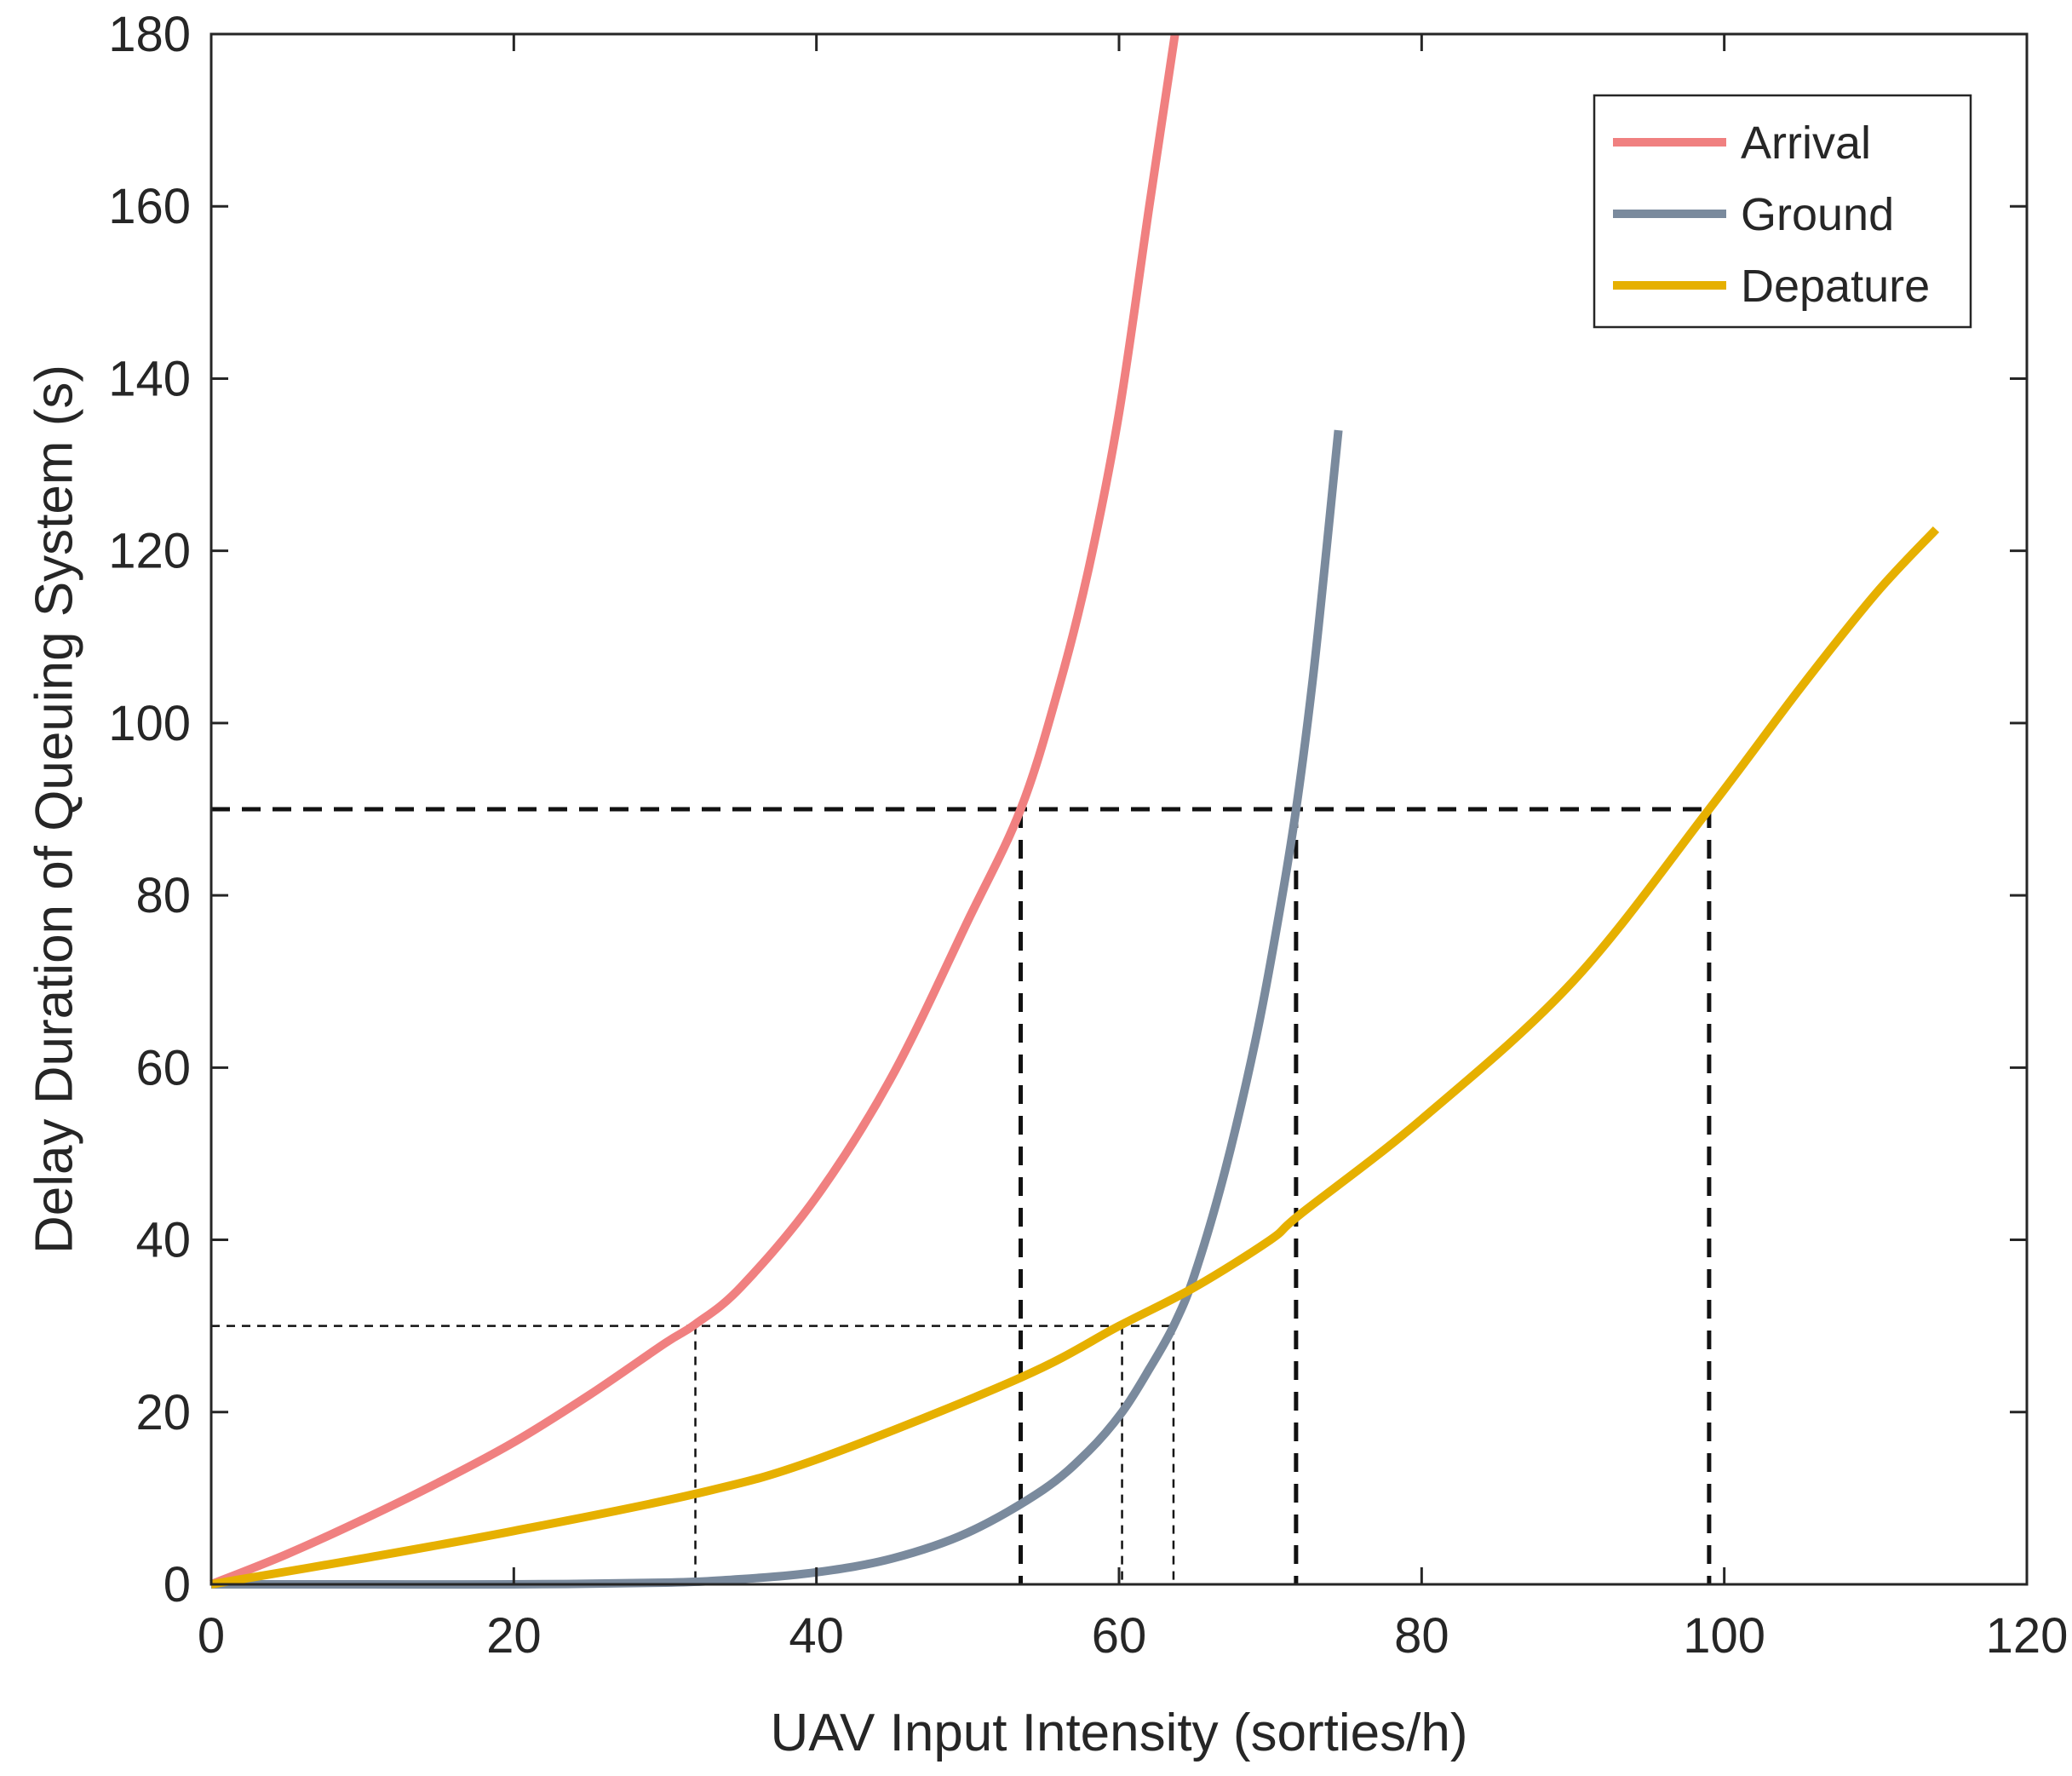 The height and width of the screenshot is (1776, 2072). What do you see at coordinates (816, 1636) in the screenshot?
I see `x-tick-label: 40` at bounding box center [816, 1636].